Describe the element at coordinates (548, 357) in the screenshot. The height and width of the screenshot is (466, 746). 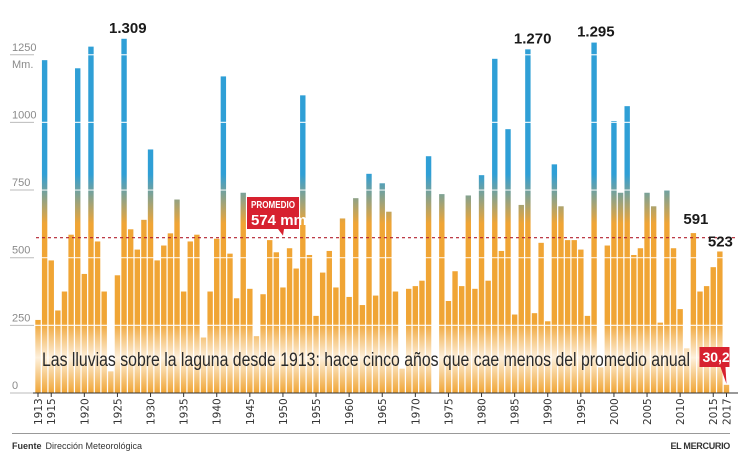
I see `bar-1990` at that location.